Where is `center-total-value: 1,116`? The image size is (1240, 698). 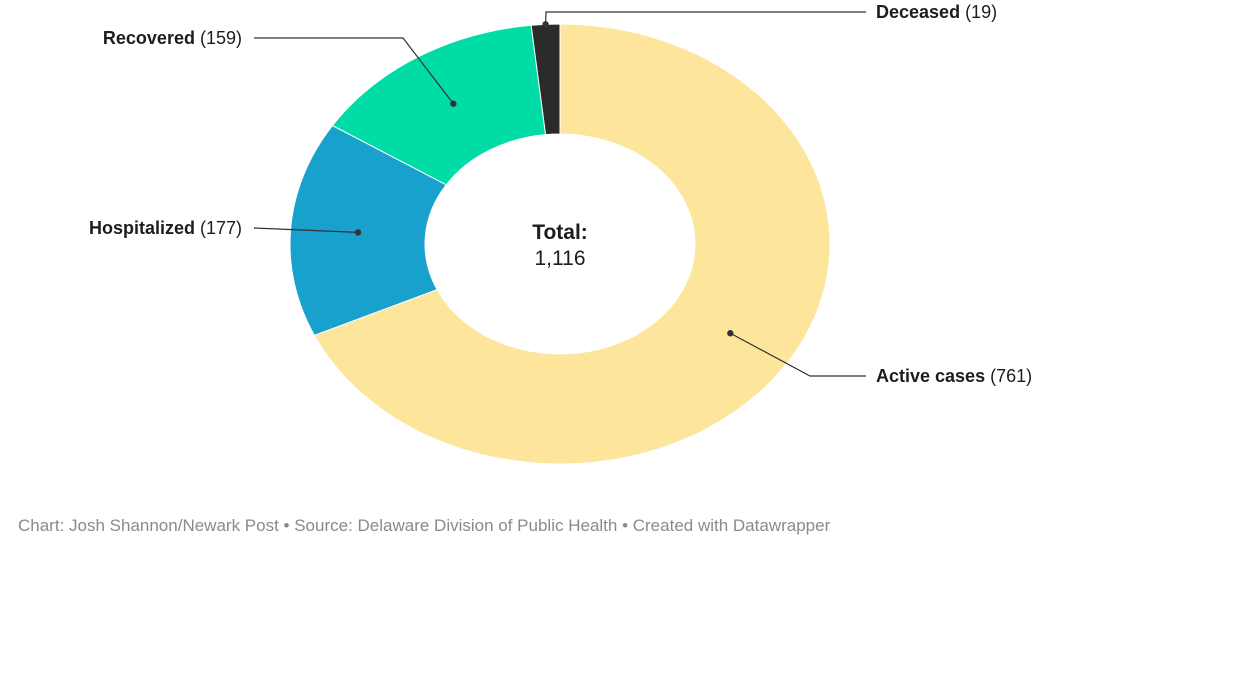
center-total-value: 1,116 is located at coordinates (560, 258).